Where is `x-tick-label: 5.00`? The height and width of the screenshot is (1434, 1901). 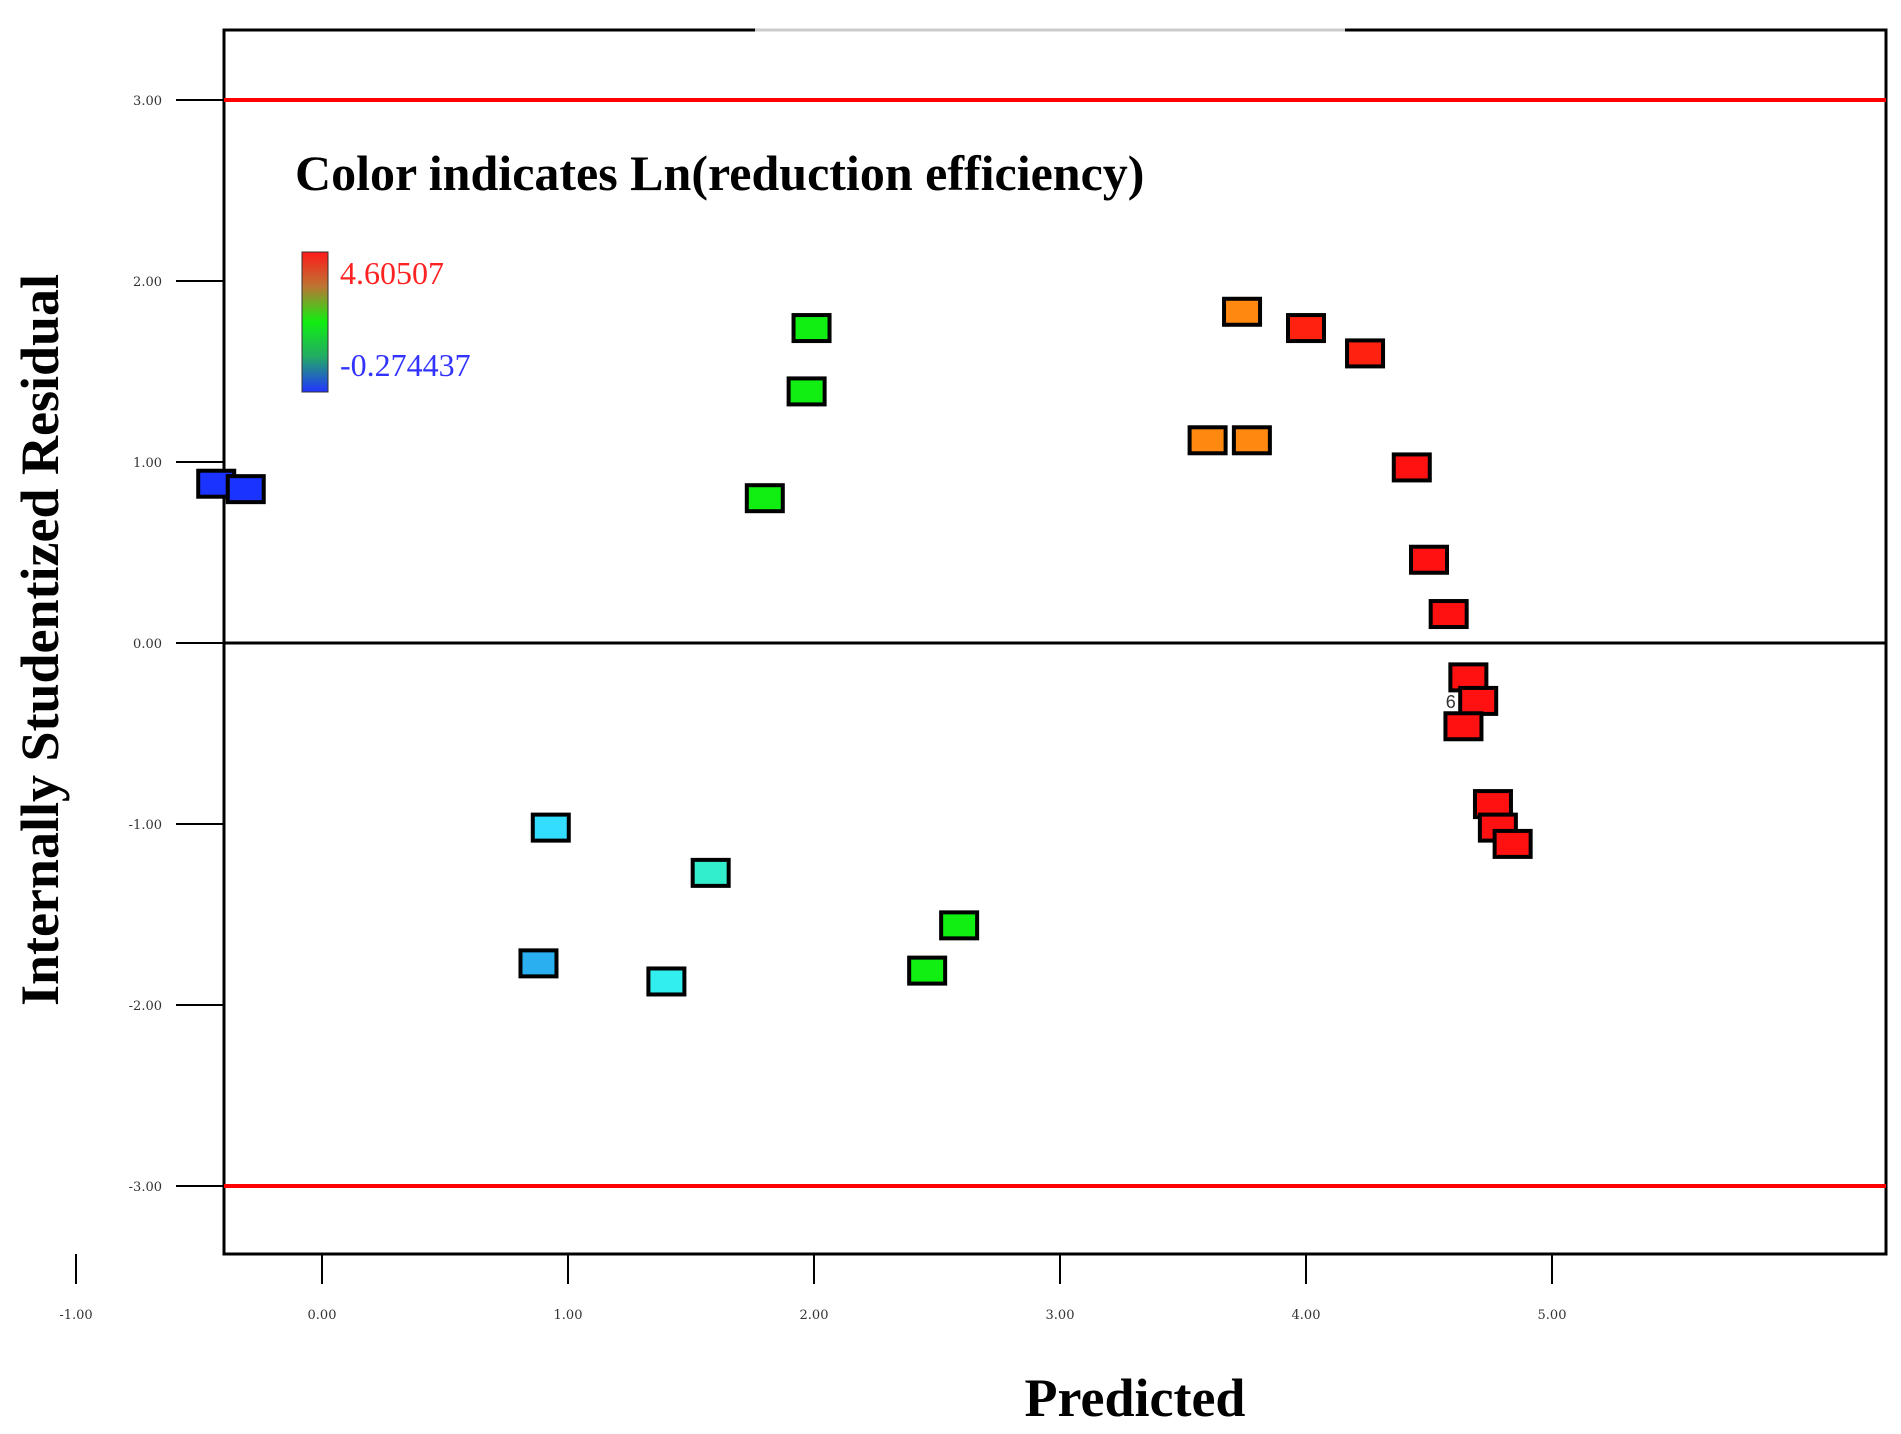 x-tick-label: 5.00 is located at coordinates (1552, 1315).